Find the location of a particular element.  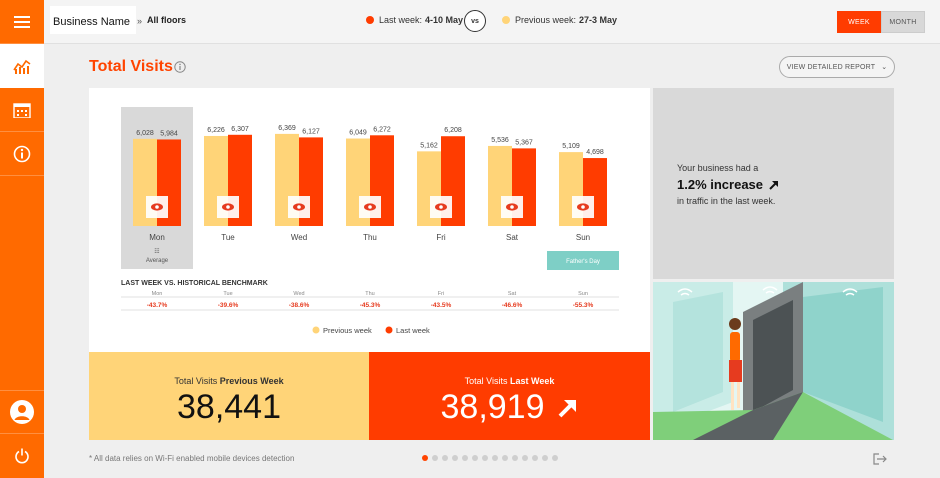

event-label: Father's Day is located at coordinates (583, 262).